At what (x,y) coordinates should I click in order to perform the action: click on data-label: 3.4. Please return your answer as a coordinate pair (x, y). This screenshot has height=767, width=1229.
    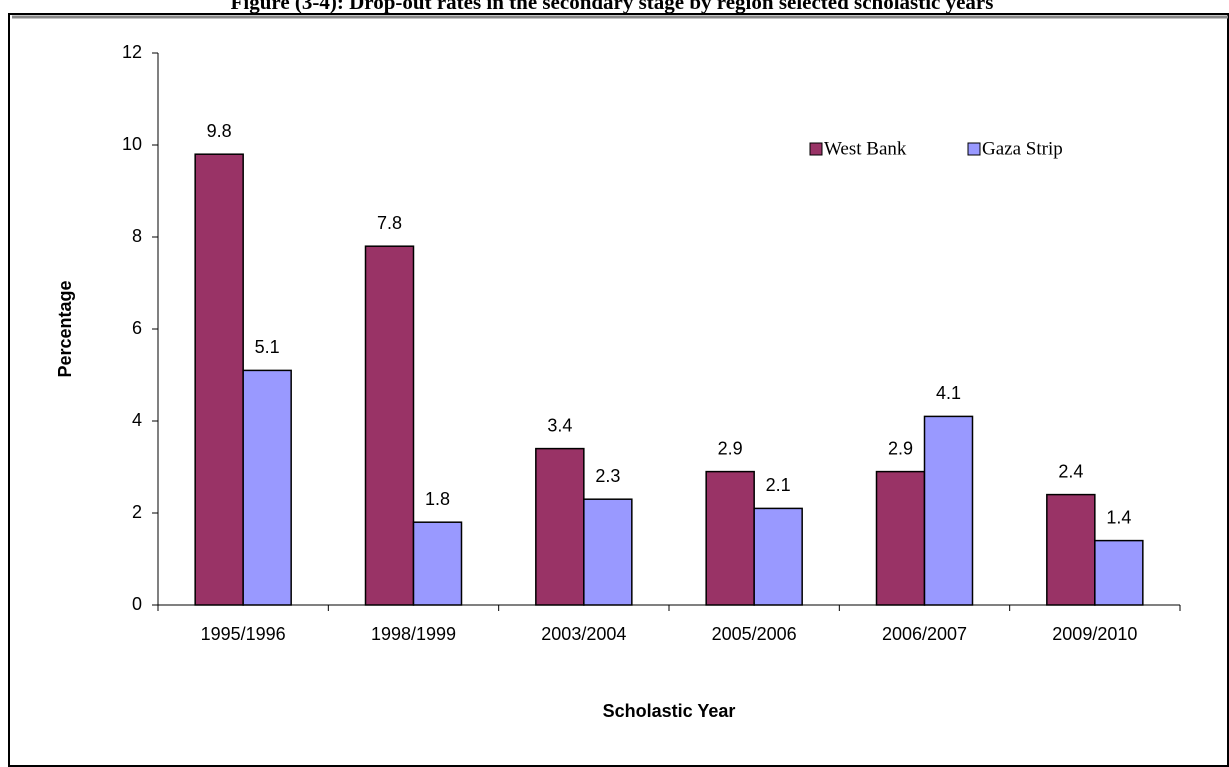
    Looking at the image, I should click on (559, 425).